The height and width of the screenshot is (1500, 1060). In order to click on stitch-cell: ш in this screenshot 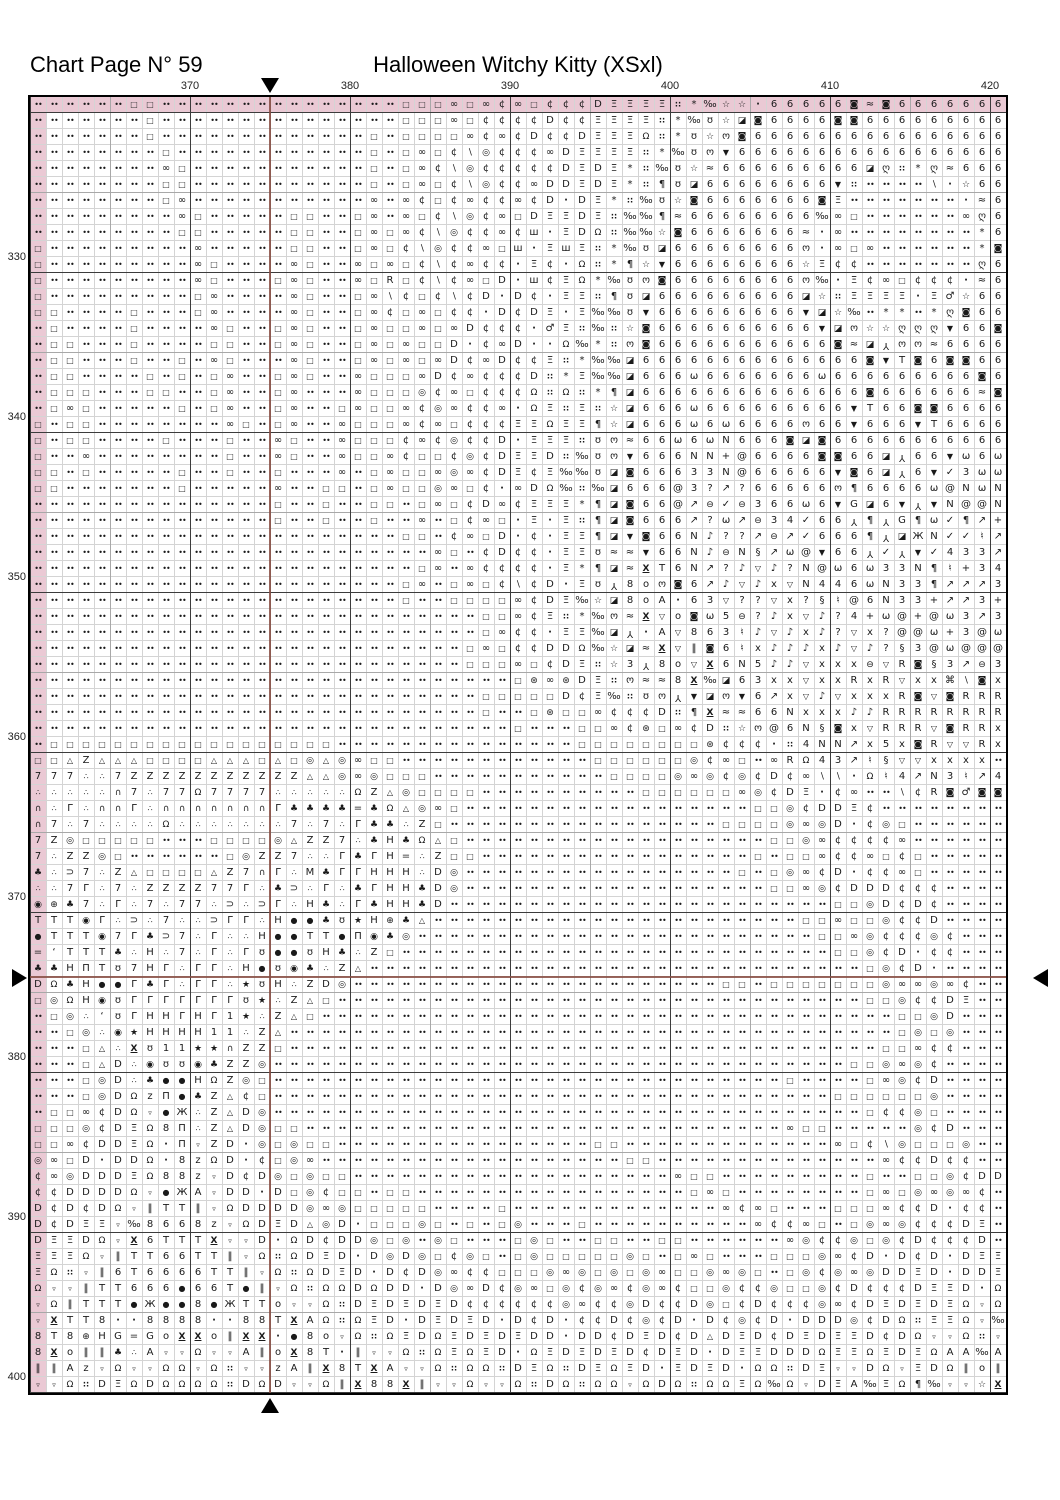, I will do `click(534, 280)`.